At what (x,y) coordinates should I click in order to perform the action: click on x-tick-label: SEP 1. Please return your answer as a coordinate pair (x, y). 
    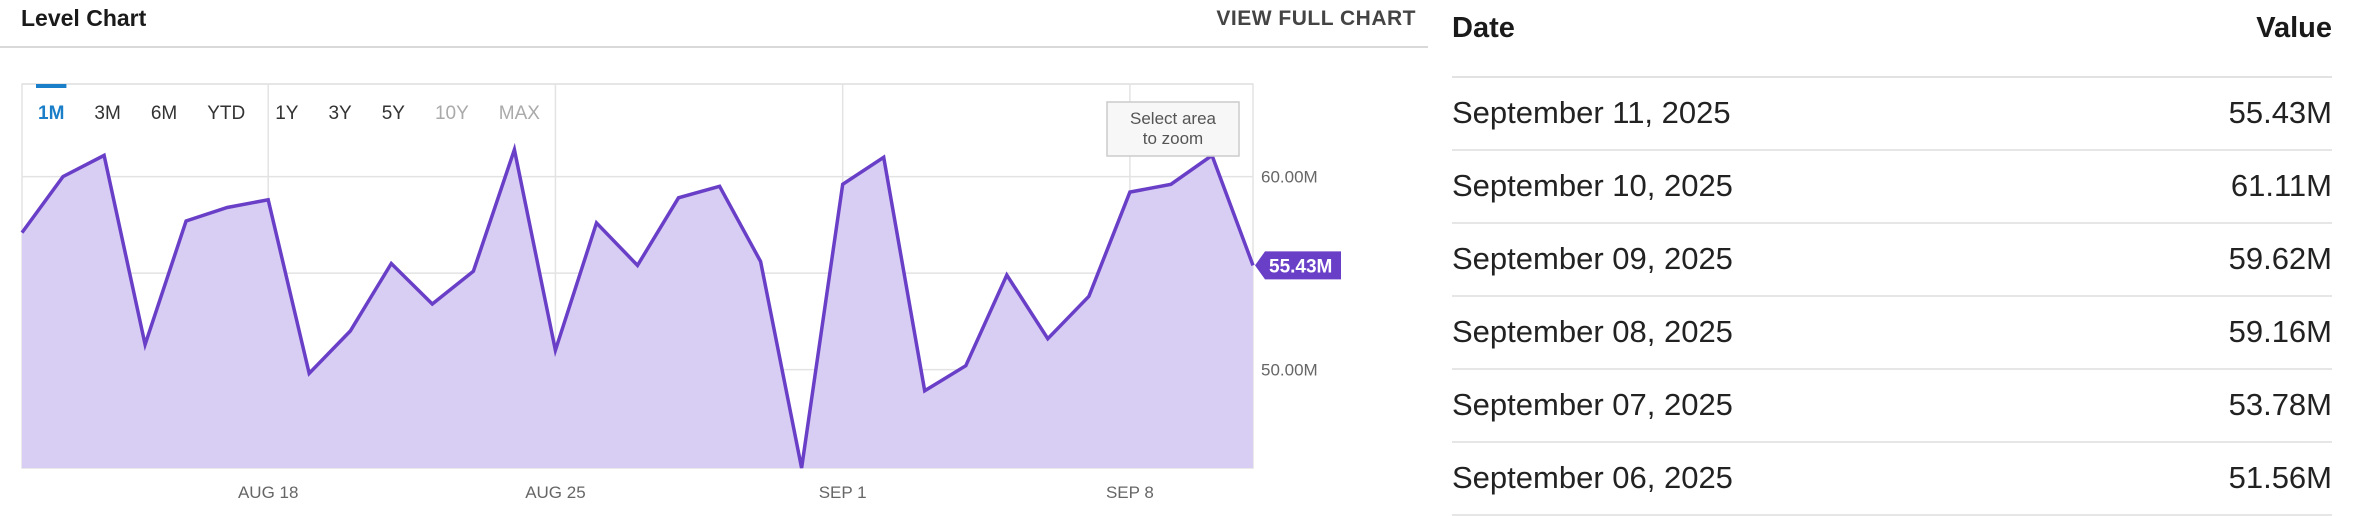
    Looking at the image, I should click on (843, 492).